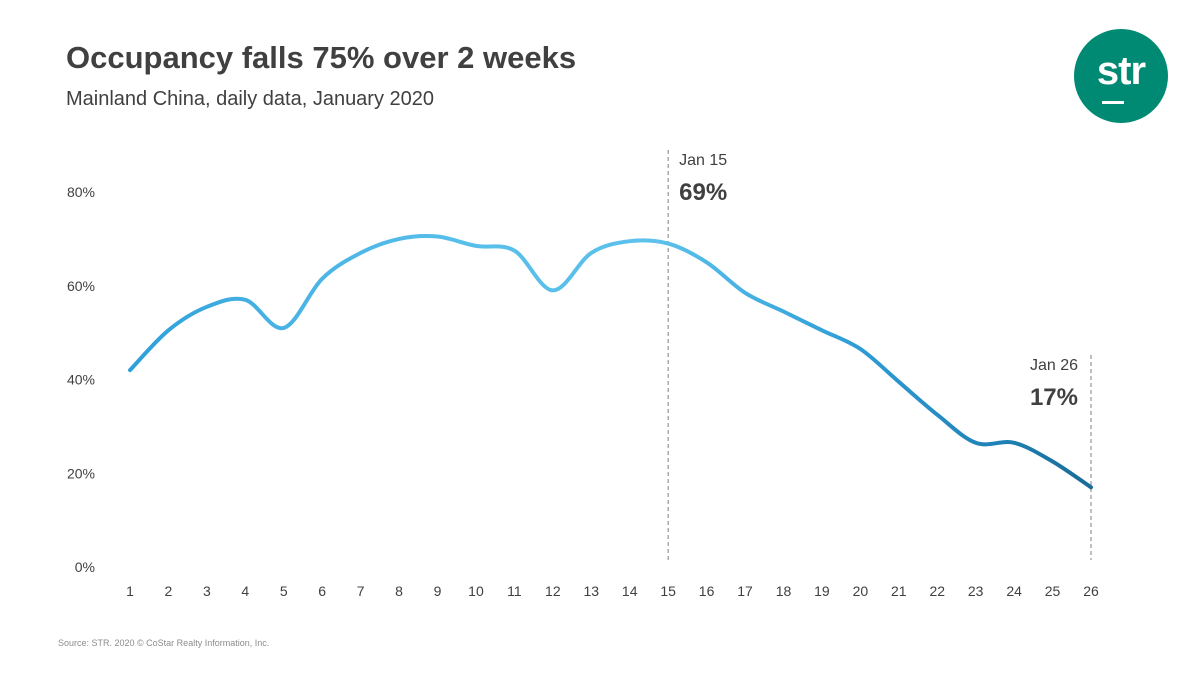 The image size is (1200, 675). Describe the element at coordinates (85, 567) in the screenshot. I see `y-tick-label: 0%` at that location.